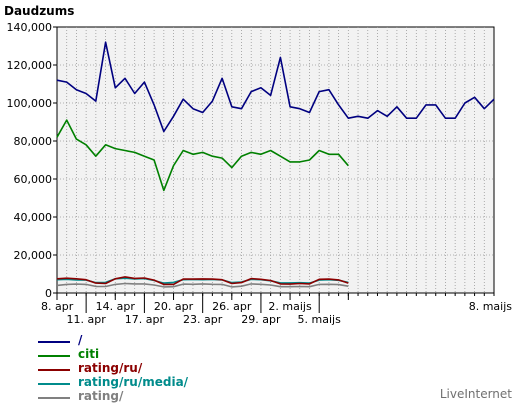 This screenshot has width=520, height=405. What do you see at coordinates (116, 306) in the screenshot?
I see `x-tick-label: 14. apr` at bounding box center [116, 306].